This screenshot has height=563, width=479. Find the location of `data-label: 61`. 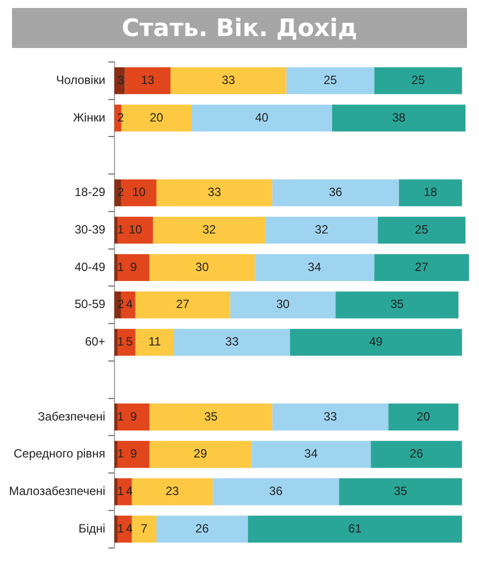

data-label: 61 is located at coordinates (355, 528).